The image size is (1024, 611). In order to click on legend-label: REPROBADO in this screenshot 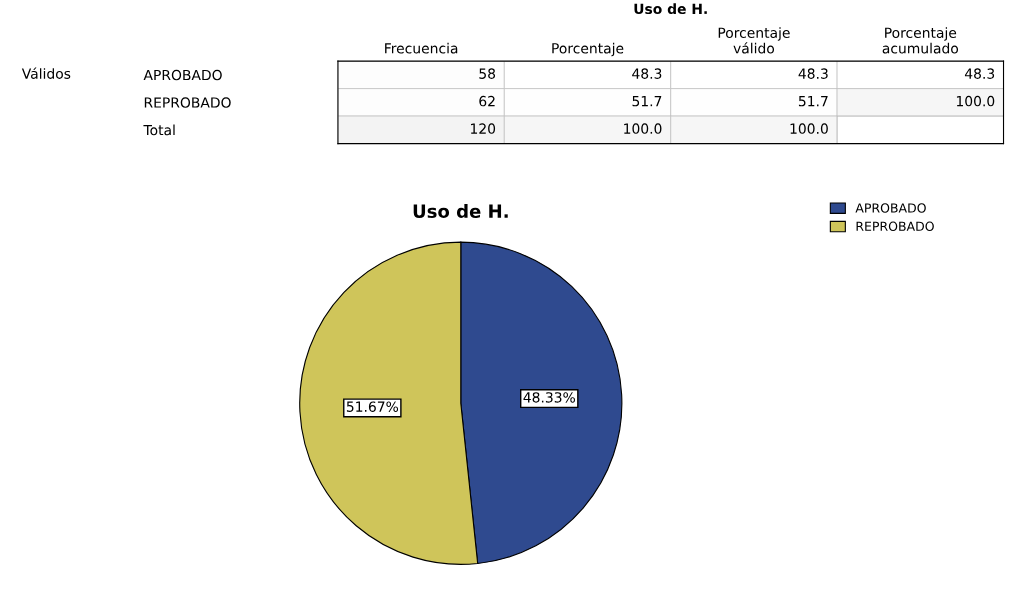, I will do `click(895, 226)`.